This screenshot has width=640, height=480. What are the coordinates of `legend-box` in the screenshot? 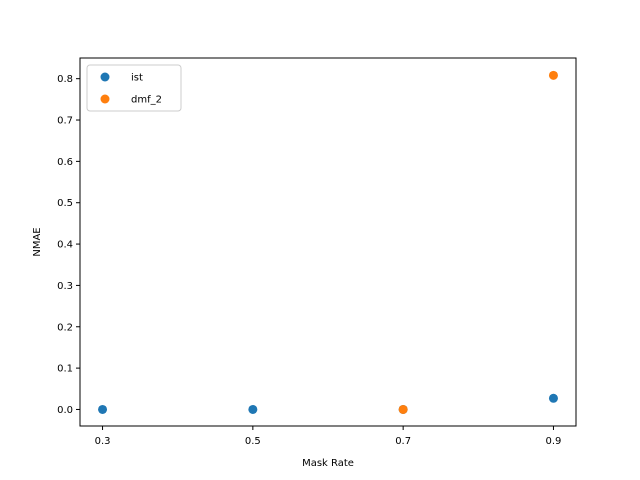 It's located at (134, 88).